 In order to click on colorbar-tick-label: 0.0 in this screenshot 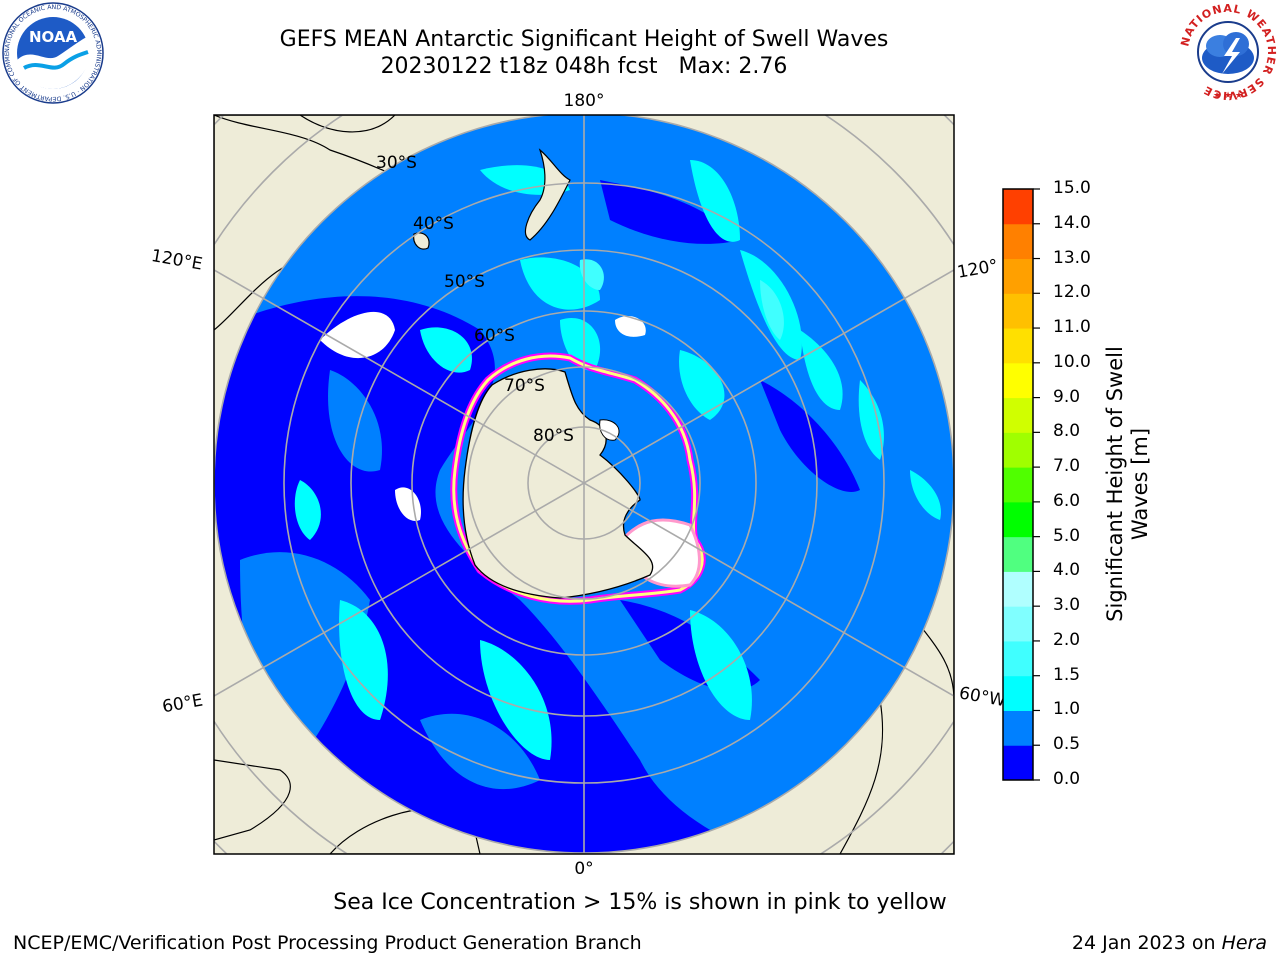, I will do `click(1067, 779)`.